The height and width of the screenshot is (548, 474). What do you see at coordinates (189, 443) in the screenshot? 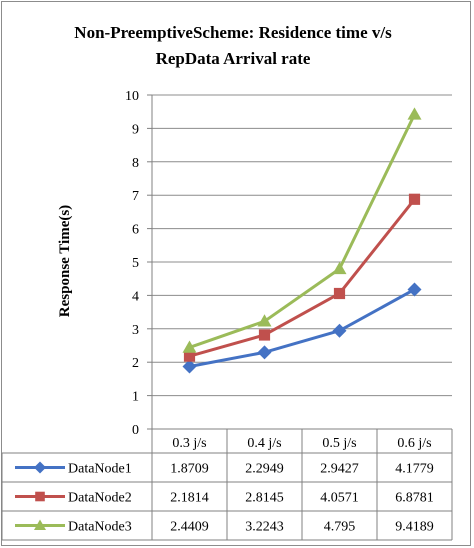
I see `x-category-label: 0.3 j/s` at bounding box center [189, 443].